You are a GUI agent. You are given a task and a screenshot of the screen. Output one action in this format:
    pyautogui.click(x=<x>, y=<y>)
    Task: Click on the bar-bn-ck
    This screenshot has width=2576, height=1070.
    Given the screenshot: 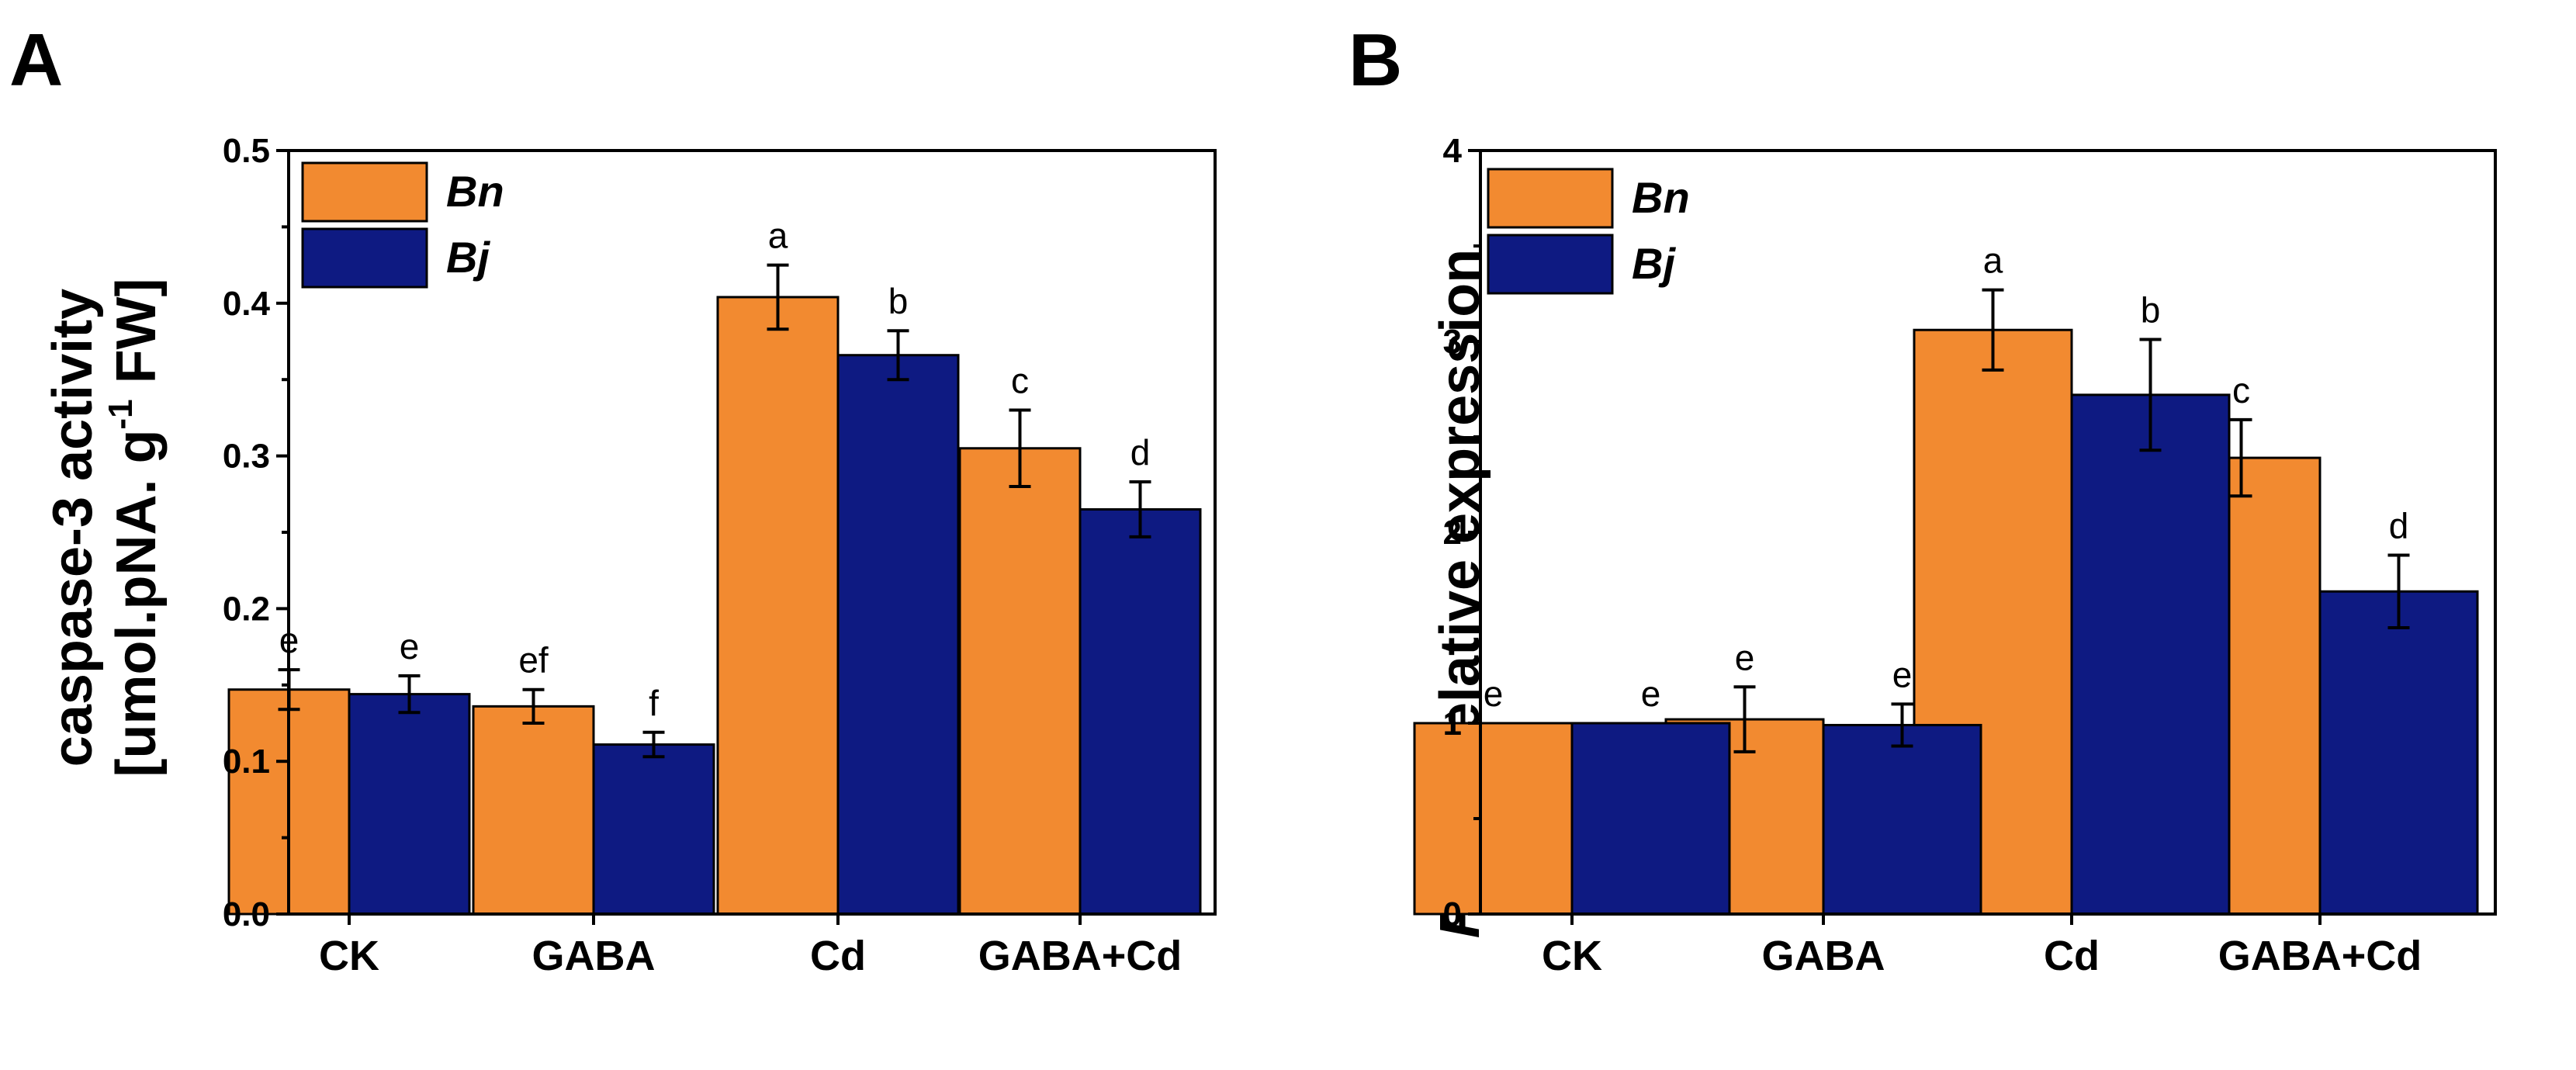 What is the action you would take?
    pyautogui.click(x=1493, y=819)
    